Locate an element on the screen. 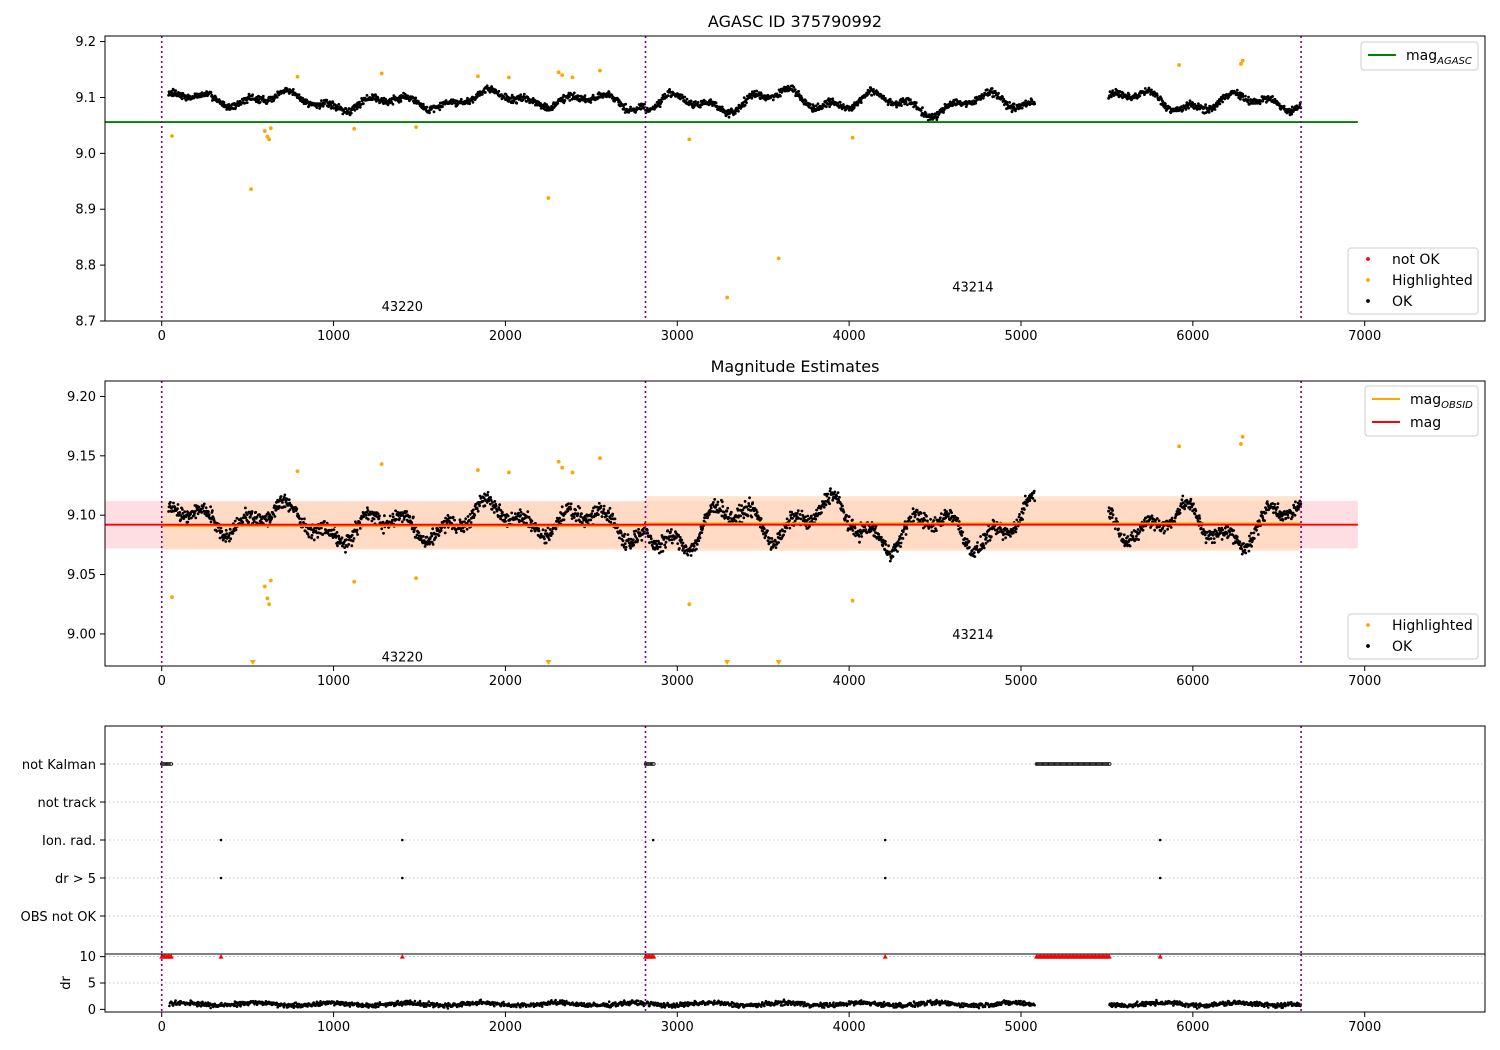 This screenshot has width=1500, height=1050. legend-subscript: AGASC is located at coordinates (1454, 61).